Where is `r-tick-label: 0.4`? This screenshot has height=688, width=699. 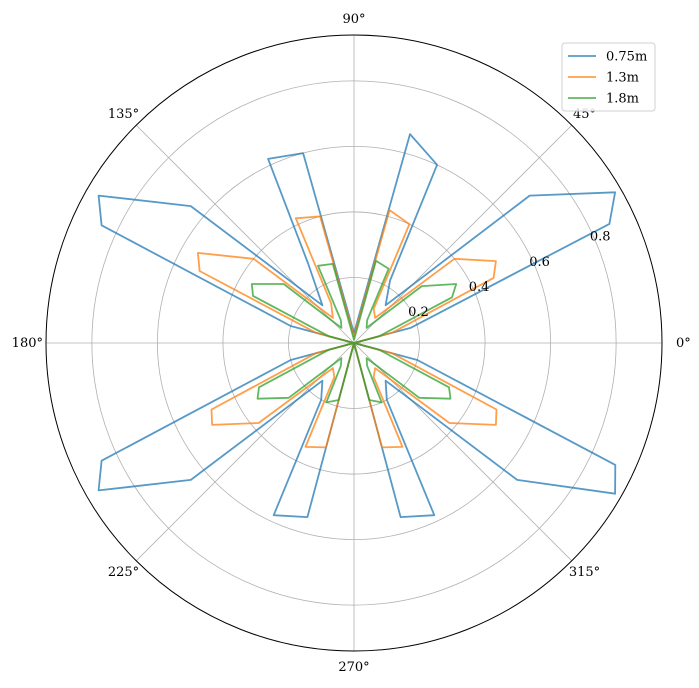
r-tick-label: 0.4 is located at coordinates (479, 287).